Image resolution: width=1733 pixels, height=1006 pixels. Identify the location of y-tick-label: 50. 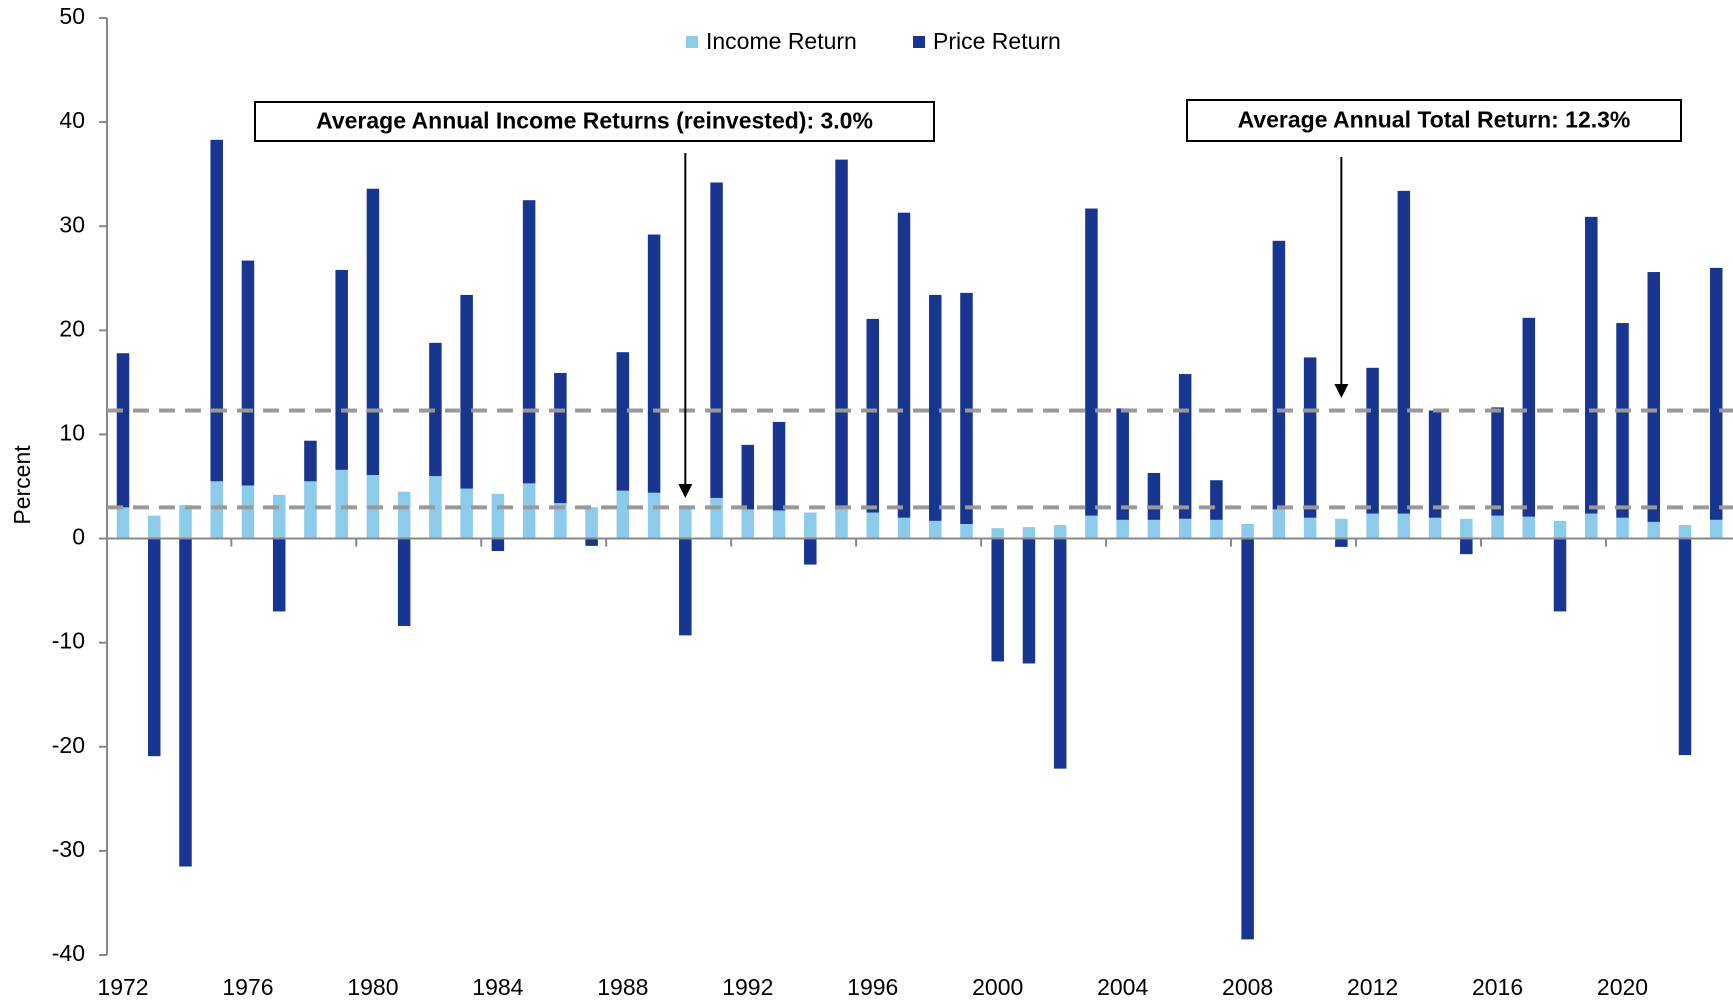
(72, 16).